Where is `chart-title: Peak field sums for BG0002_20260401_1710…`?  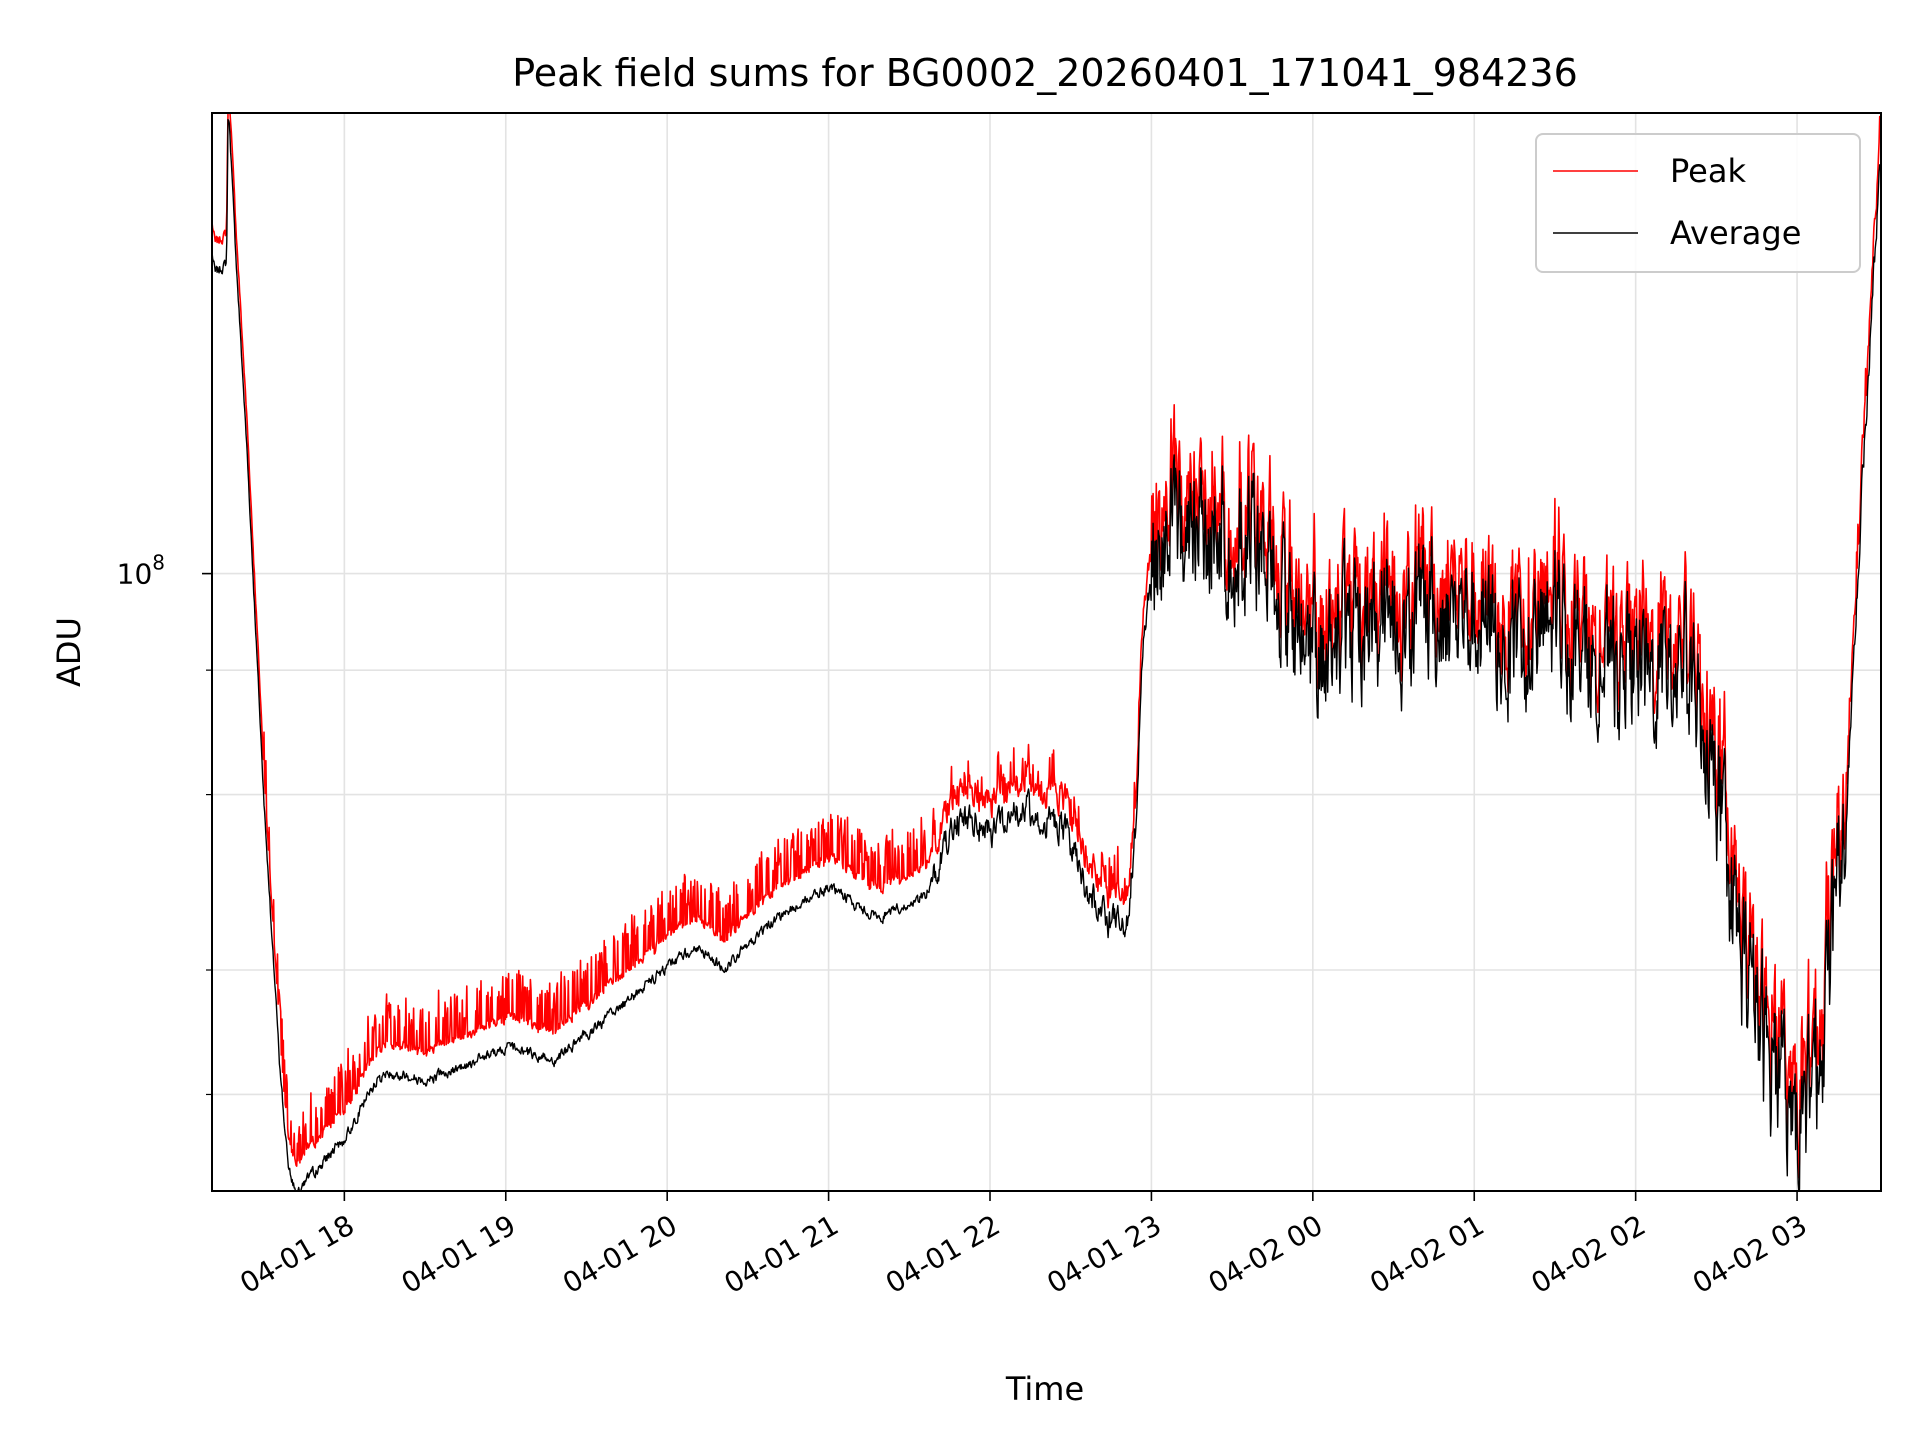 chart-title: Peak field sums for BG0002_20260401_1710… is located at coordinates (1045, 73).